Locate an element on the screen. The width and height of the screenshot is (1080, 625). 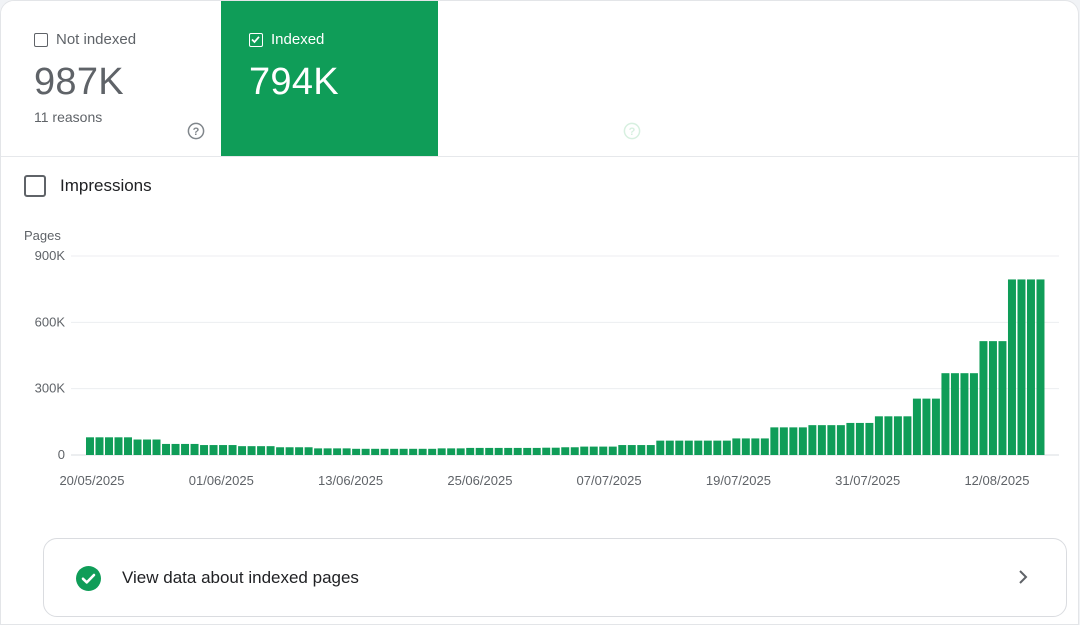
check-circle-icon is located at coordinates (88, 578).